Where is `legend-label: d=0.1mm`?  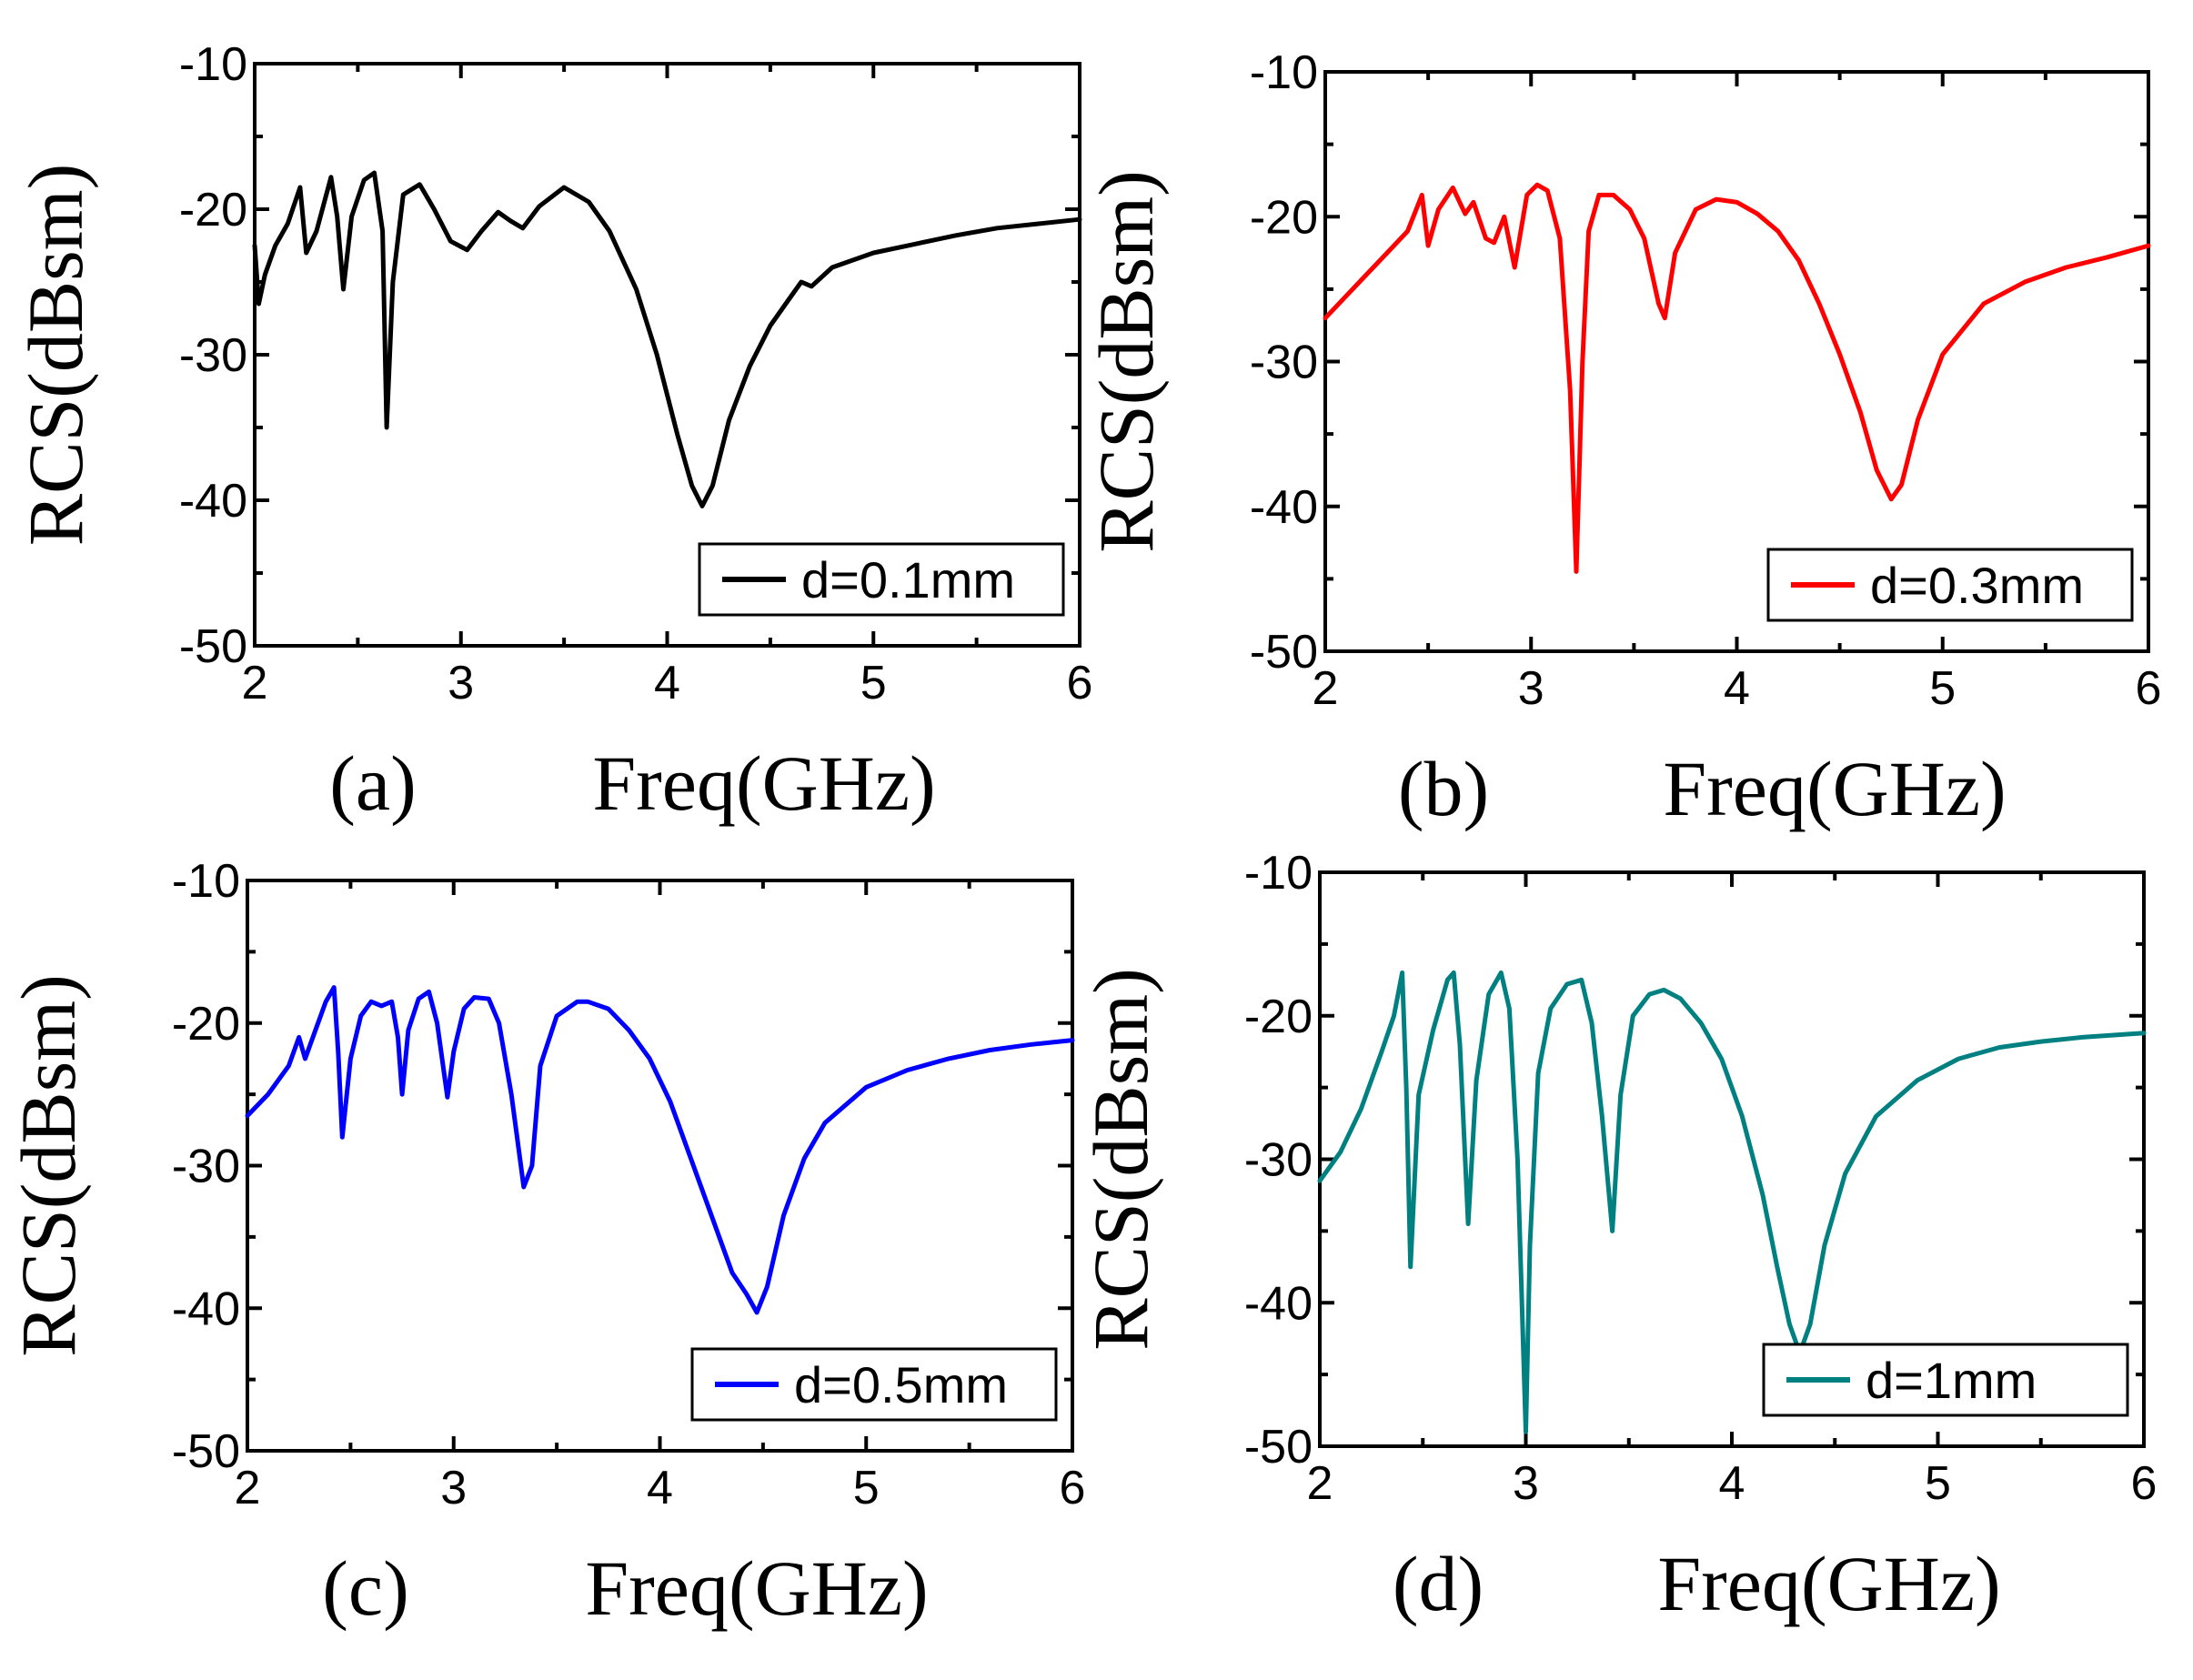
legend-label: d=0.1mm is located at coordinates (908, 580).